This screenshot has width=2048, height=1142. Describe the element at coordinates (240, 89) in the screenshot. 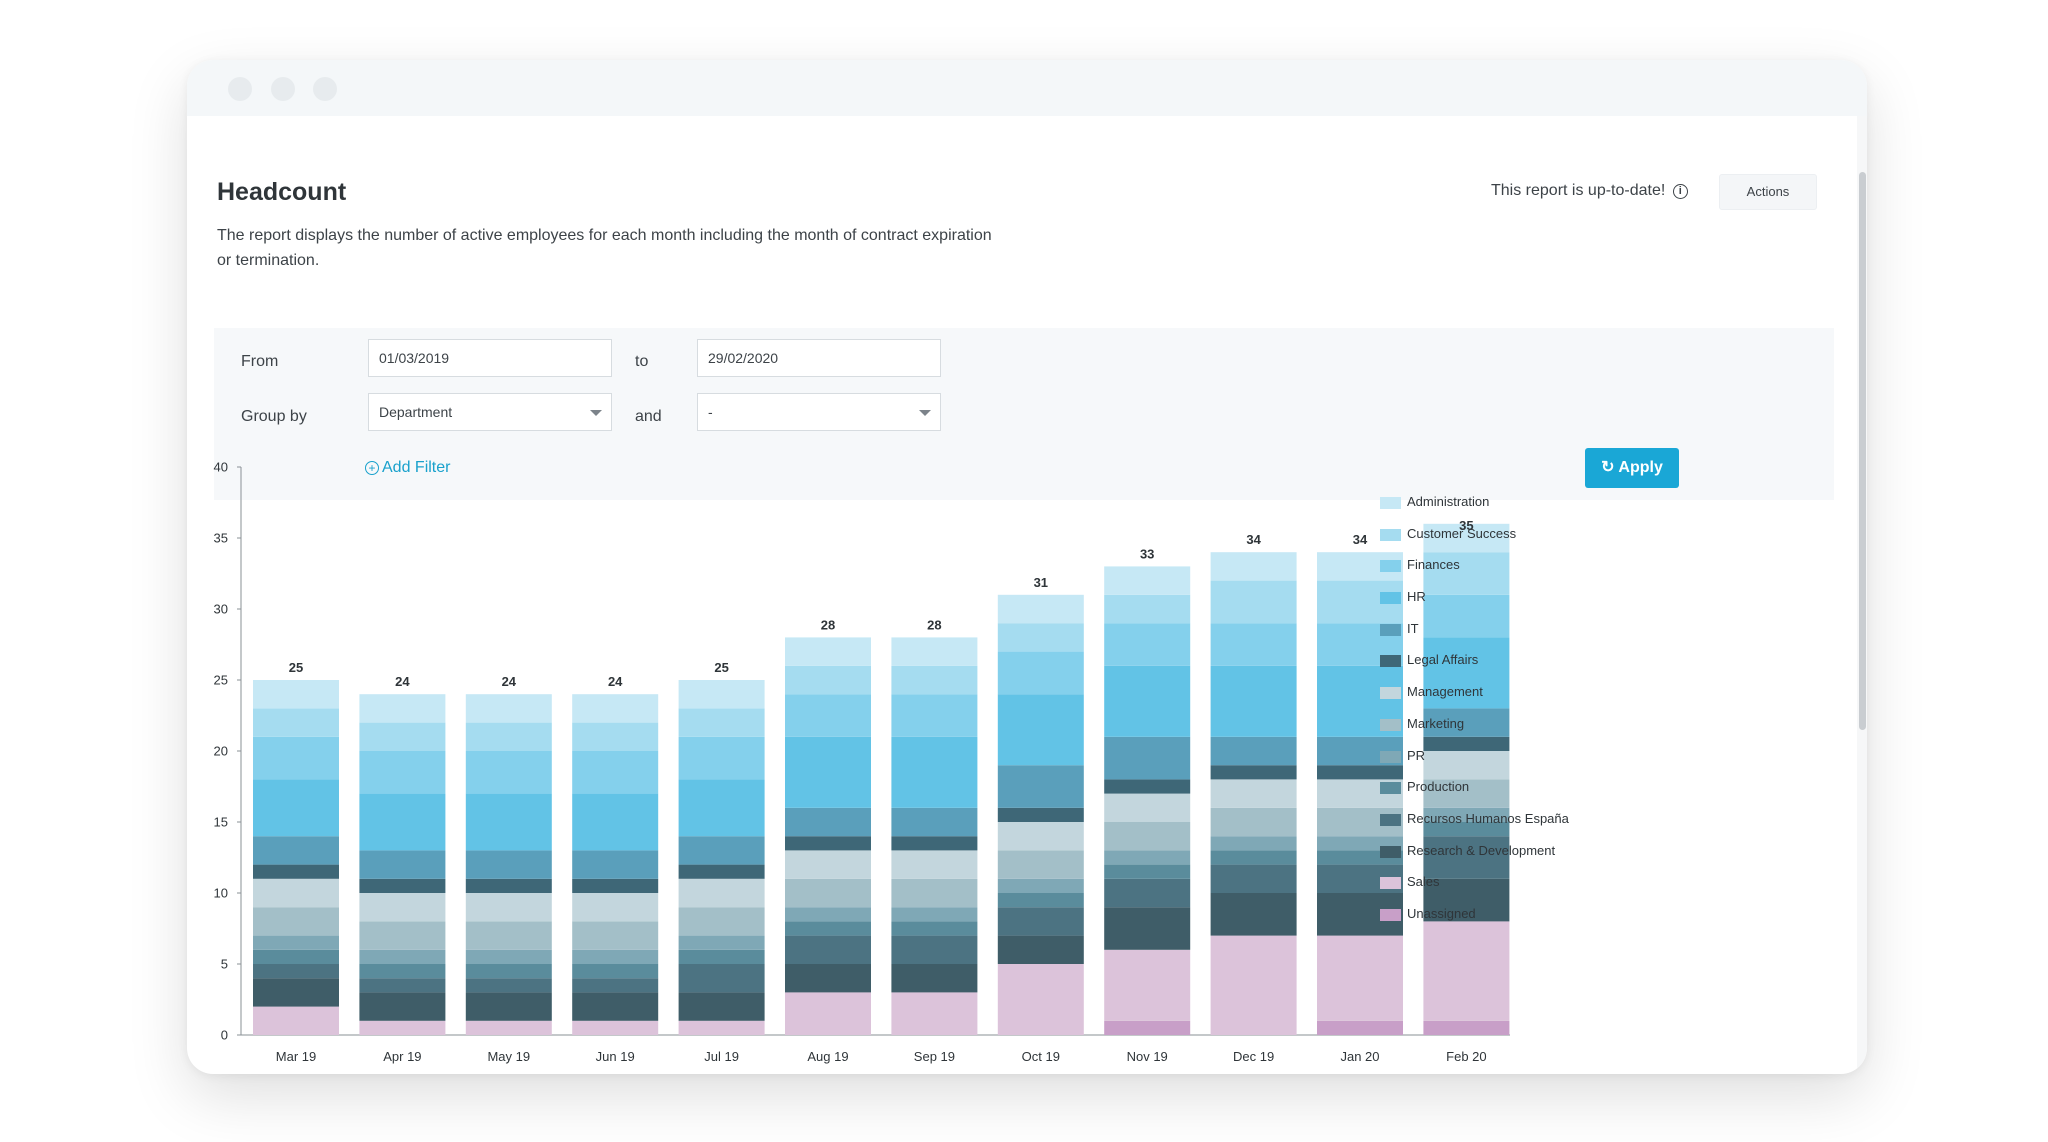

I see `window-close-dot` at that location.